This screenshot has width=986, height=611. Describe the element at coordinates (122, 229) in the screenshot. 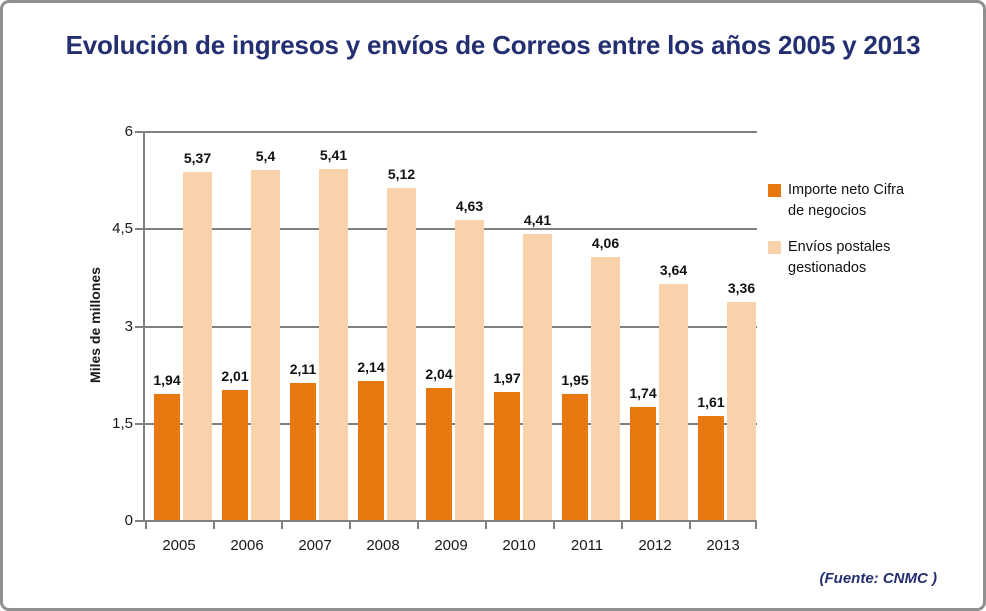

I see `y-tick-label: 4,5` at that location.